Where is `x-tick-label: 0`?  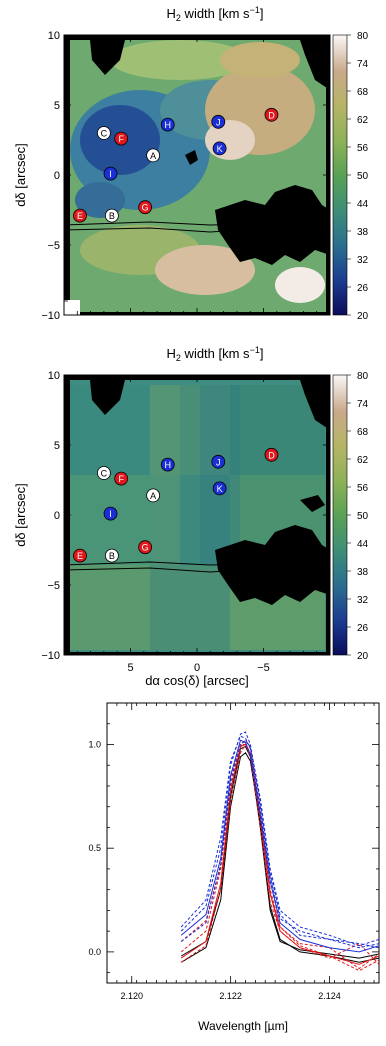 x-tick-label: 0 is located at coordinates (197, 668).